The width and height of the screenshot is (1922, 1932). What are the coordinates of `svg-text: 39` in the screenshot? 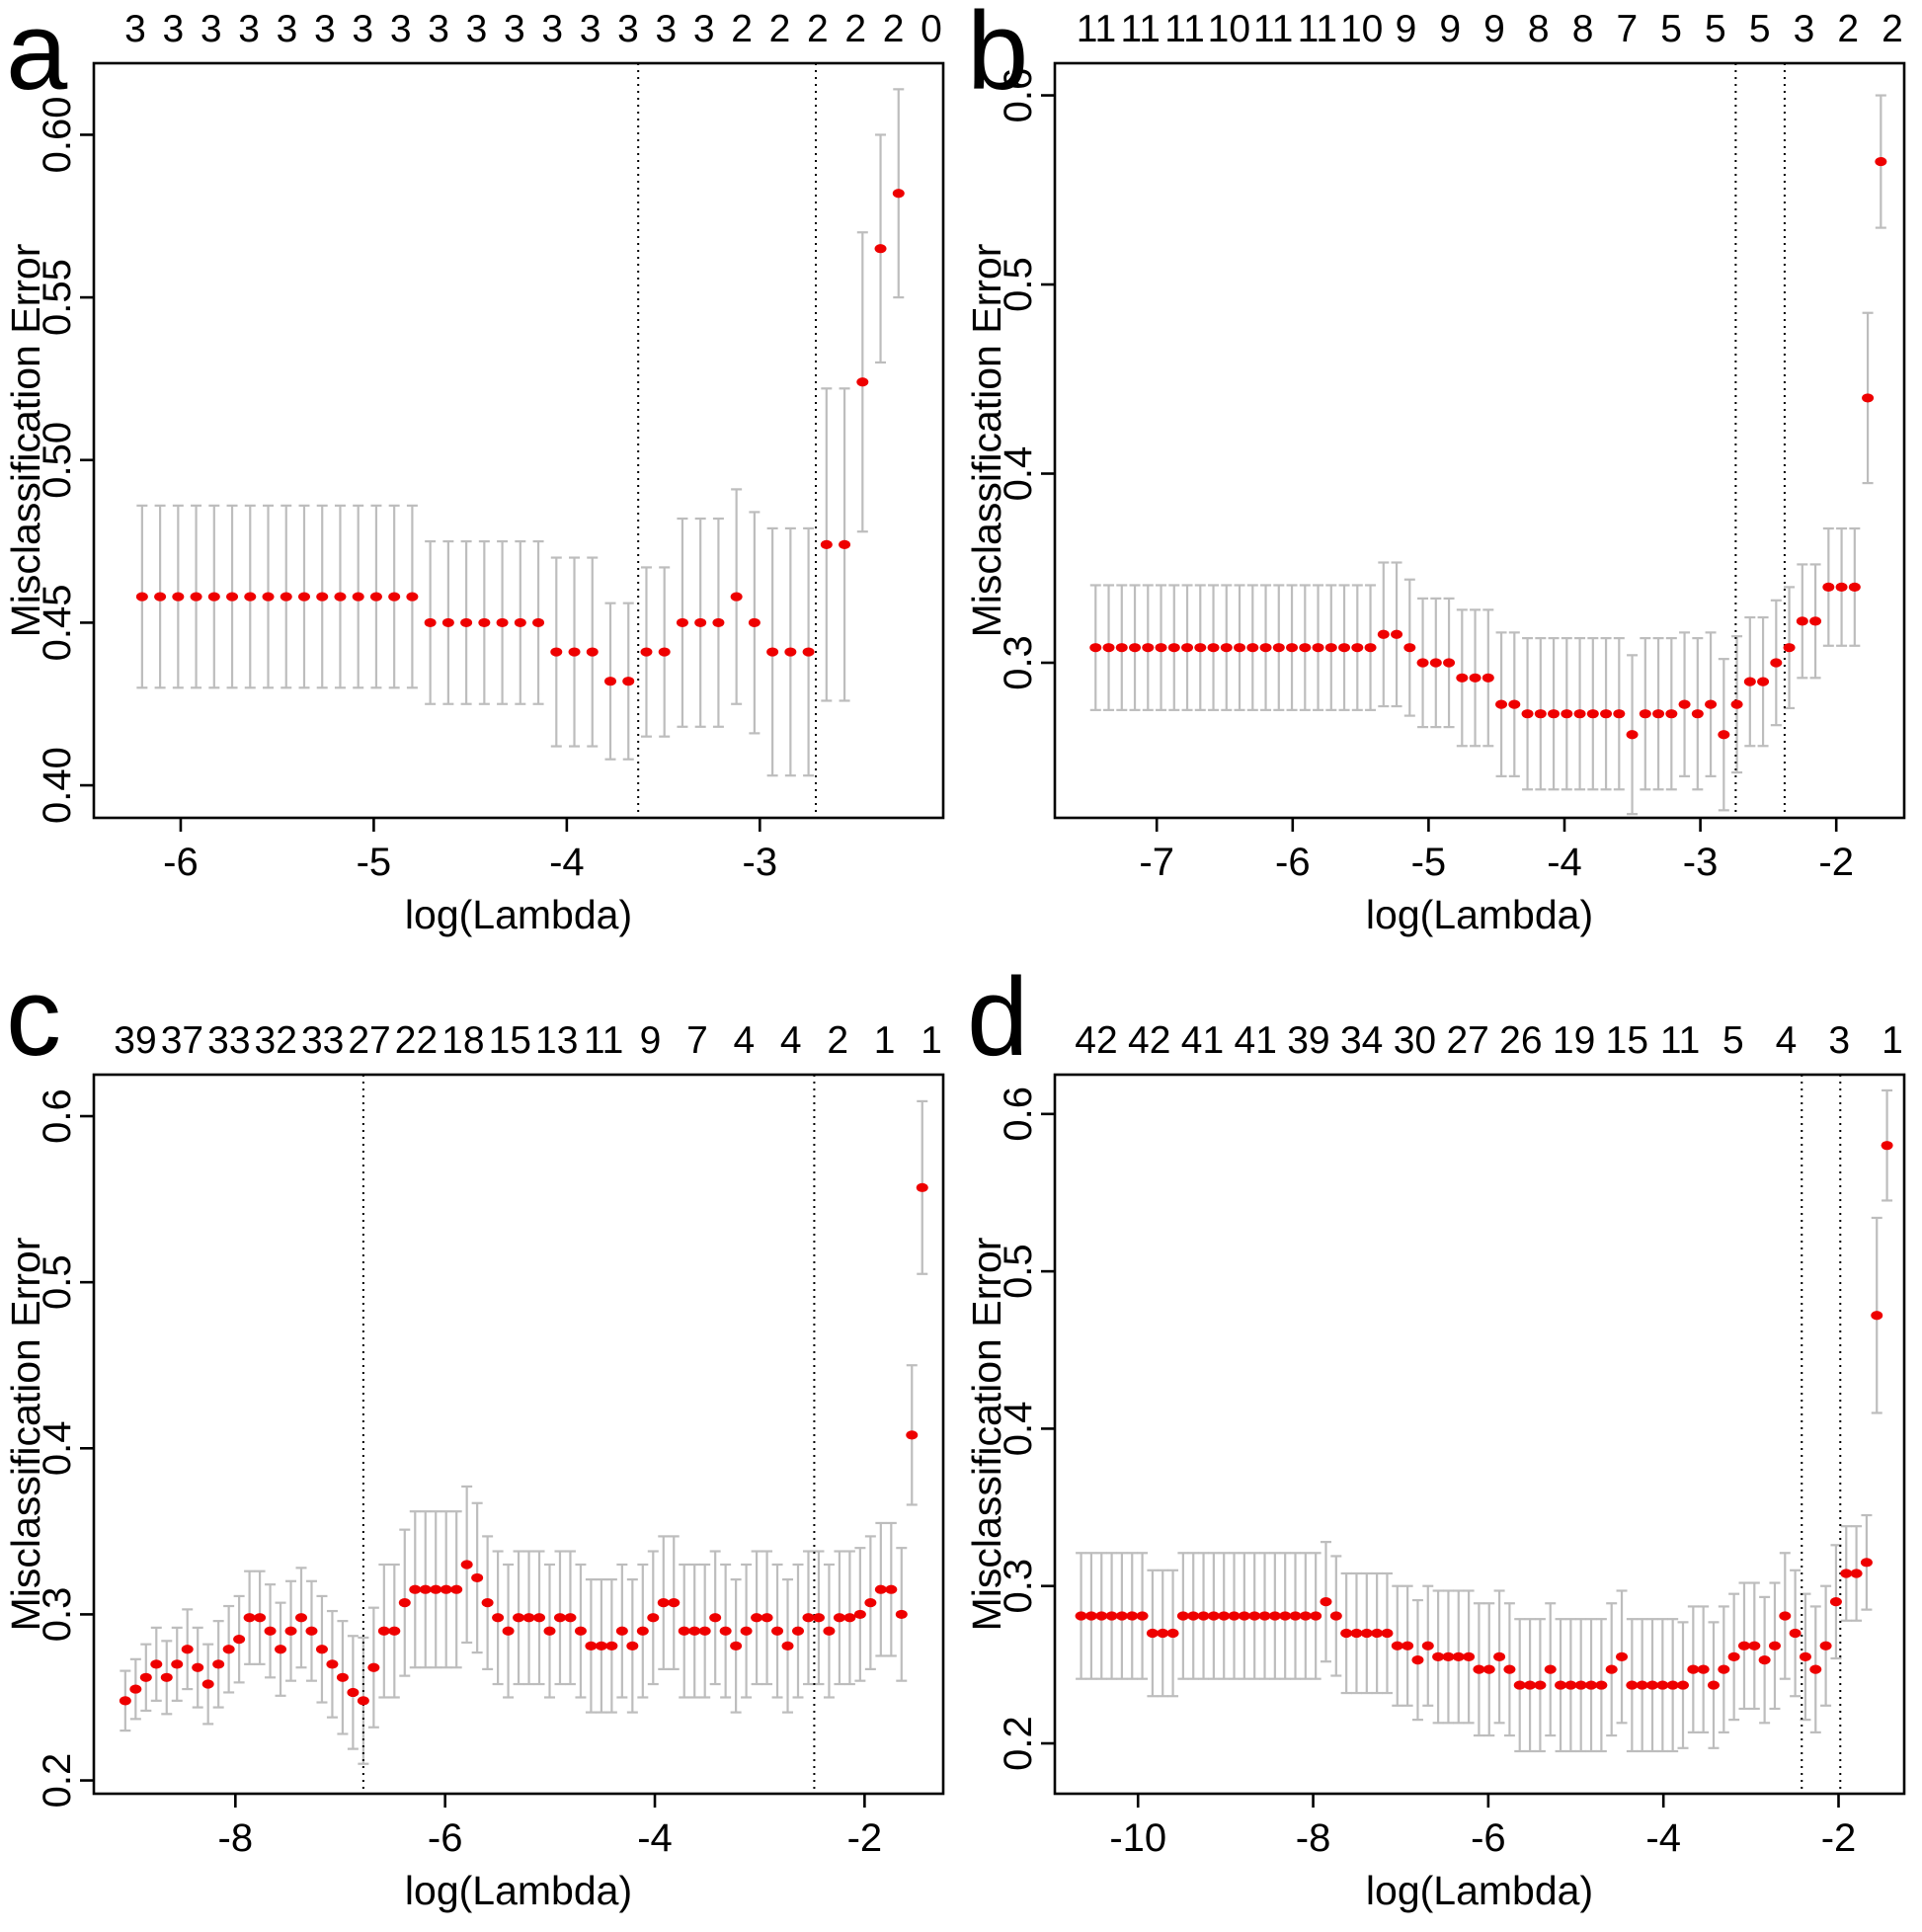 It's located at (1308, 1040).